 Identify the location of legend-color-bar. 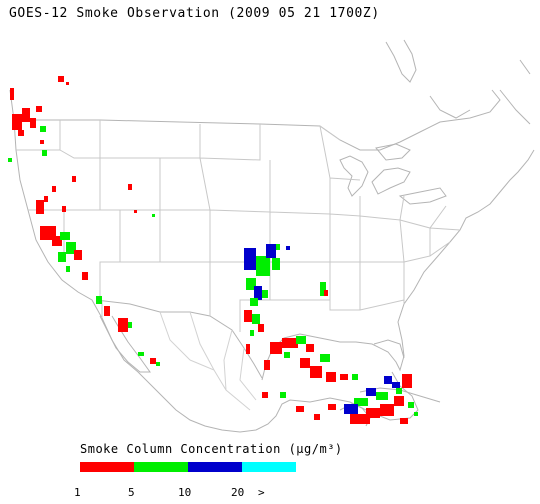
(188, 467).